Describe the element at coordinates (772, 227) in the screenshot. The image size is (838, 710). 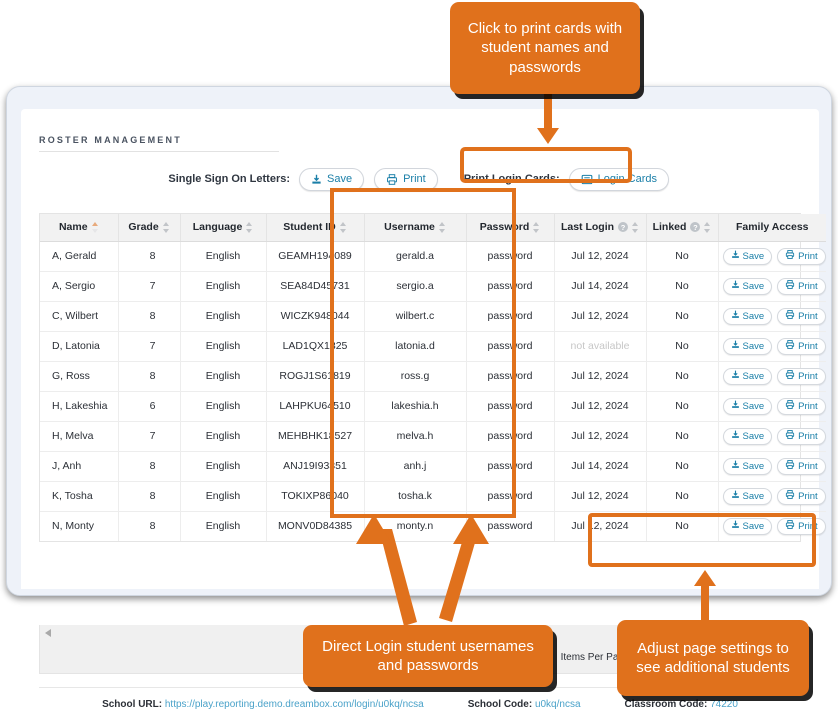
I see `column-header-label: Family Access` at that location.